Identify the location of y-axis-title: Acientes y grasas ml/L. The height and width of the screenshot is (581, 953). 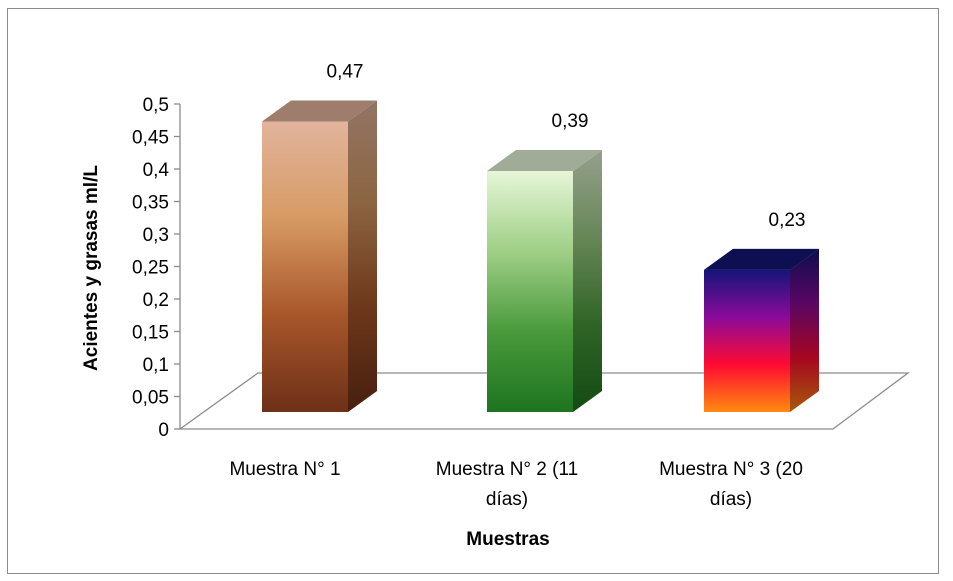
(91, 268).